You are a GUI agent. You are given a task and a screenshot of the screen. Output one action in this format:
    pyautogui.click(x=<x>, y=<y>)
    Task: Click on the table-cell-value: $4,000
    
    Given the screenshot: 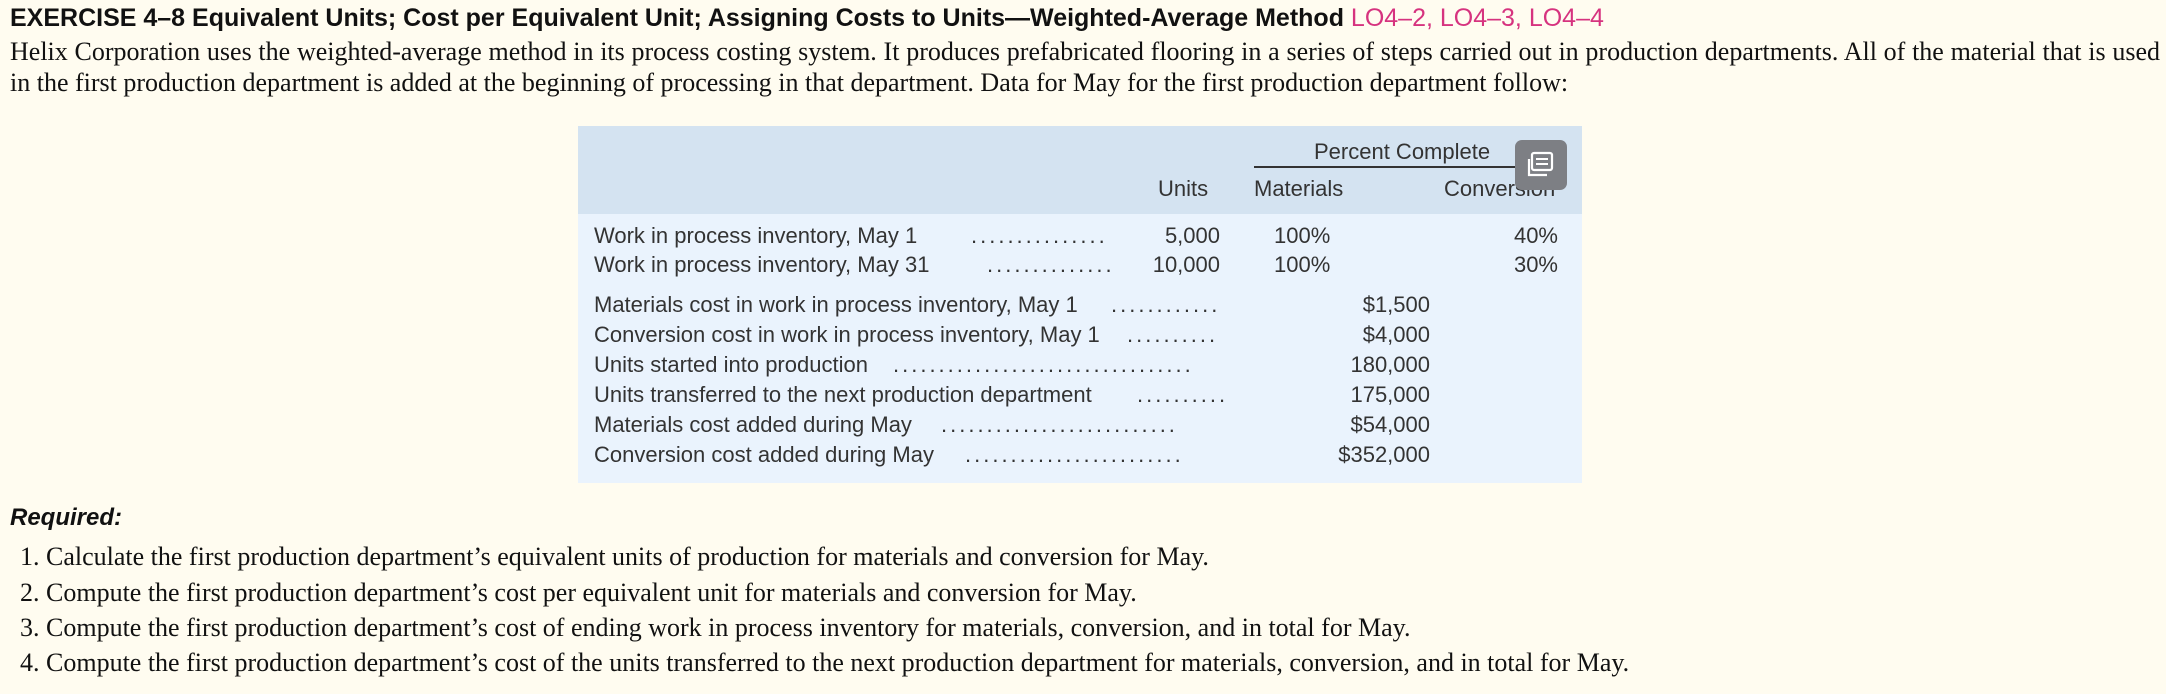 What is the action you would take?
    pyautogui.click(x=1396, y=334)
    